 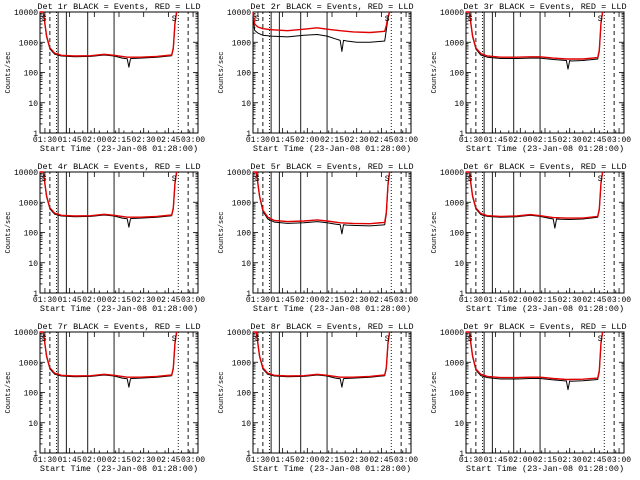 What do you see at coordinates (118, 327) in the screenshot?
I see `panel-title: Det 7r BLACK = Events, RED = LLD` at bounding box center [118, 327].